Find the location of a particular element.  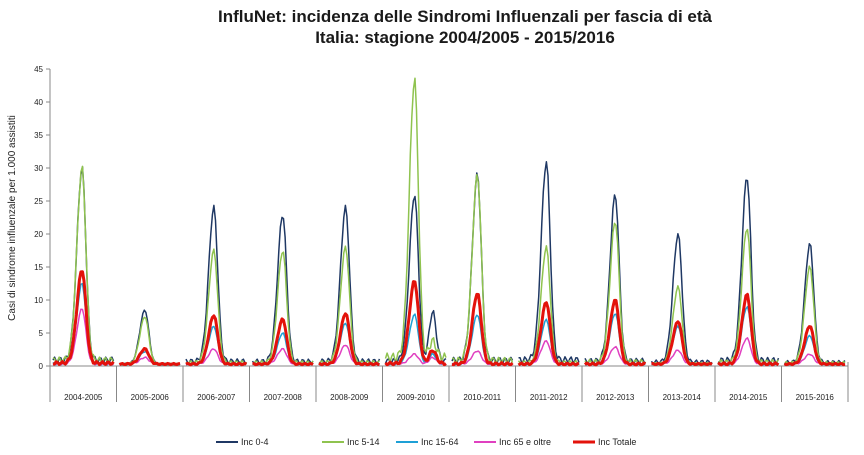

season-label: 2004-2005 is located at coordinates (83, 397).